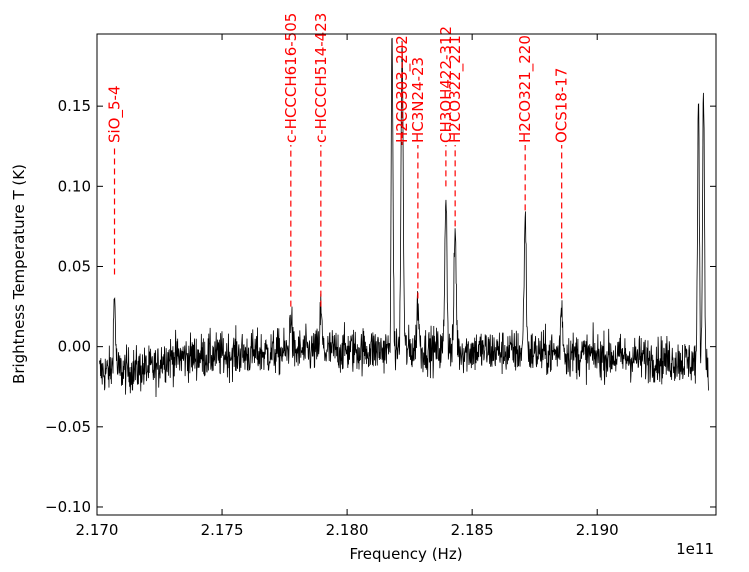  What do you see at coordinates (115, 114) in the screenshot?
I see `spectral-line-label: SiO_5-4` at bounding box center [115, 114].